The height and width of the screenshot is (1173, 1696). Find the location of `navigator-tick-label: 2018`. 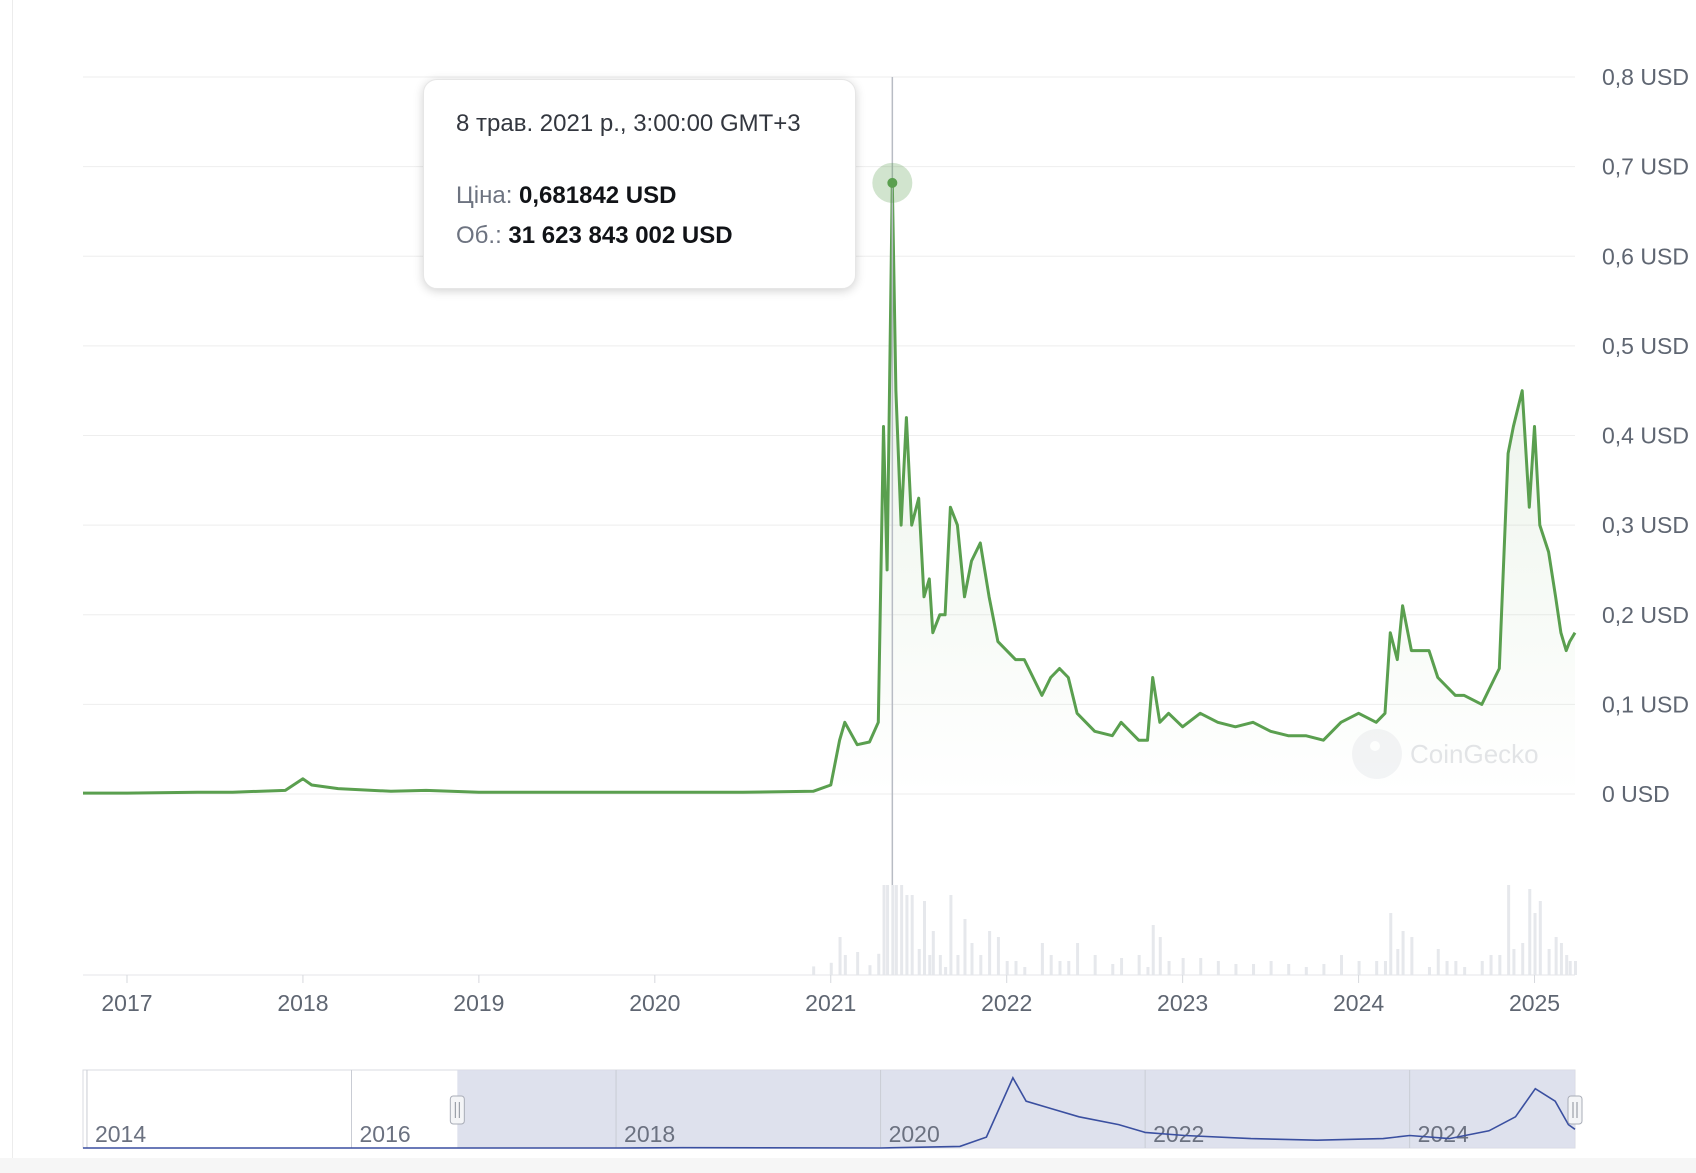

navigator-tick-label: 2018 is located at coordinates (649, 1134).